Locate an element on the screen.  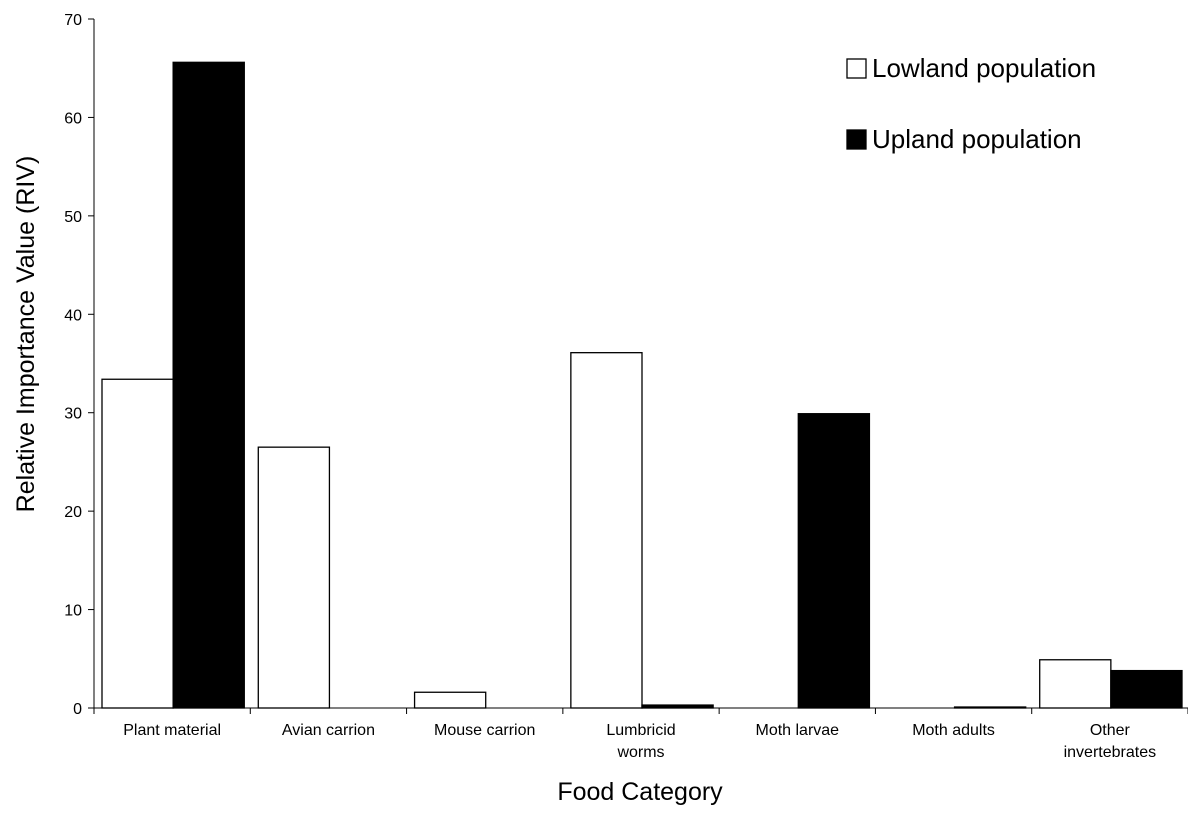
x-tick-label: Moth adults is located at coordinates (953, 730).